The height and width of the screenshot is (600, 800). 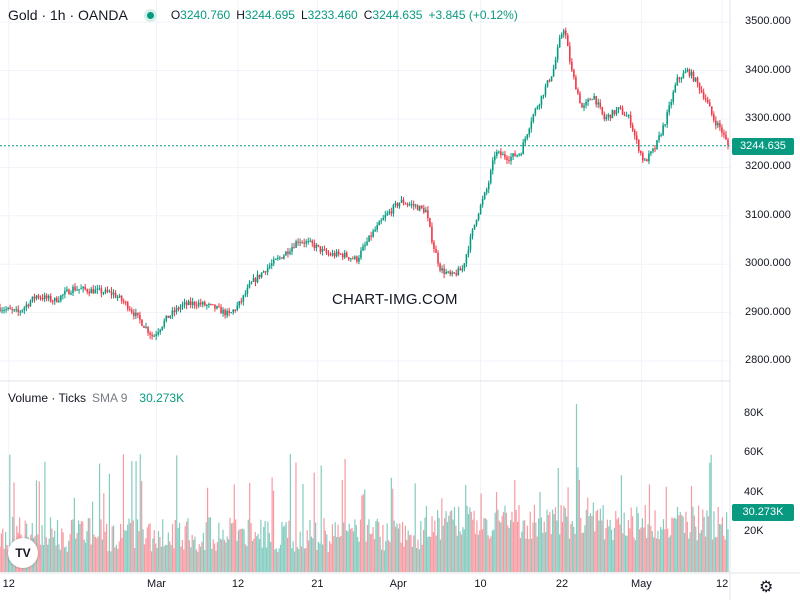 What do you see at coordinates (23, 553) in the screenshot?
I see `tradingview-logo: TV` at bounding box center [23, 553].